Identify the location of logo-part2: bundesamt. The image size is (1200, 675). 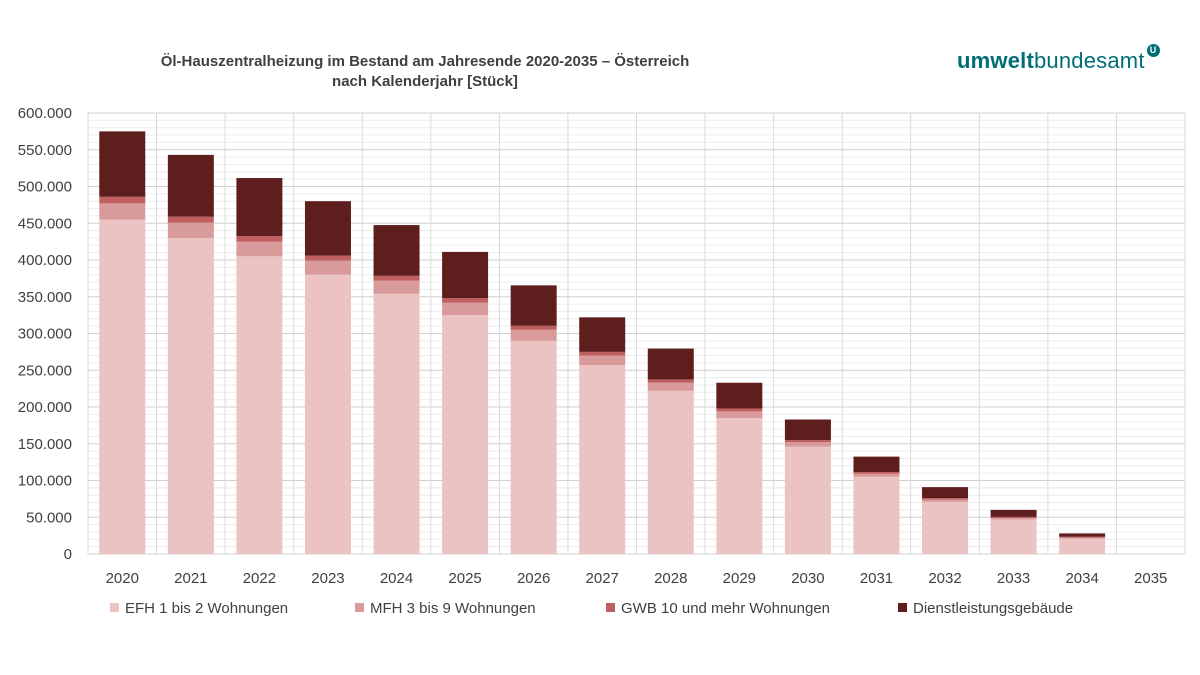
(1089, 60).